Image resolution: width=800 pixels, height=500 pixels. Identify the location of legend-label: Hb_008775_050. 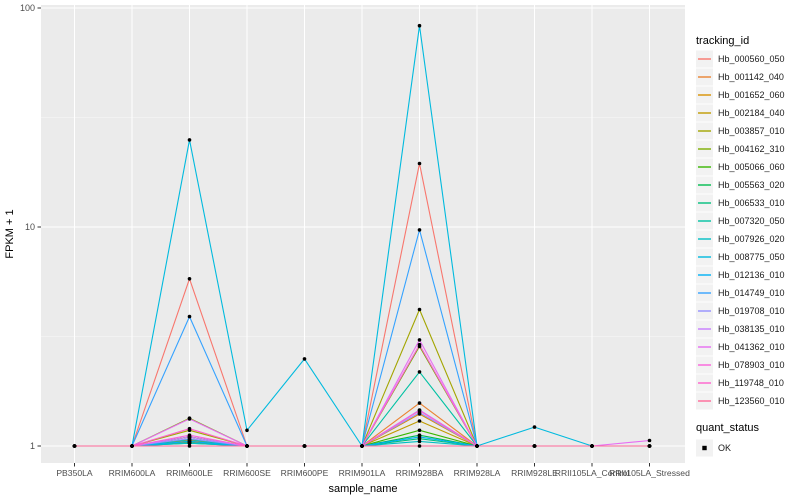
(751, 257).